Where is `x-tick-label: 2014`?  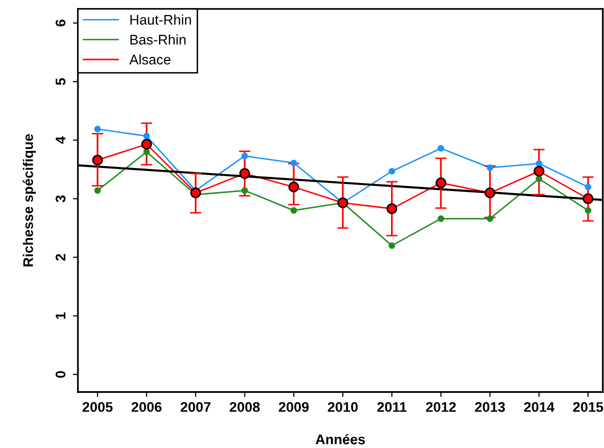
x-tick-label: 2014 is located at coordinates (539, 407).